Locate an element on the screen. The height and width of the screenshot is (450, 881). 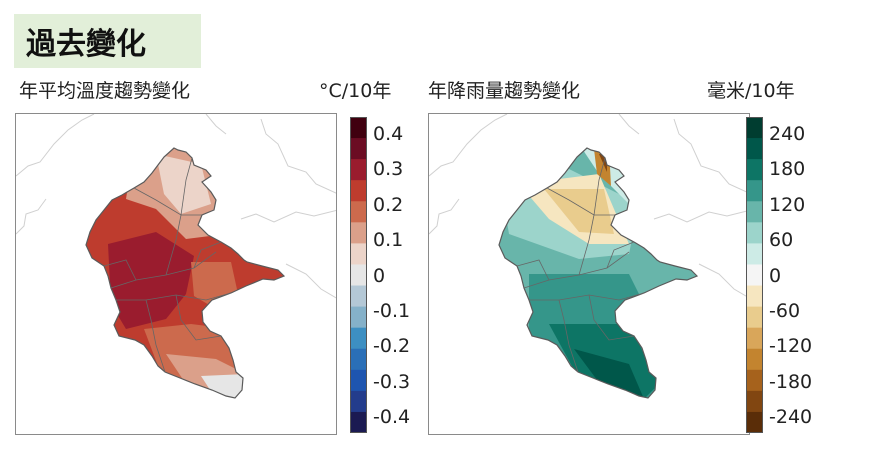
colorbar-tick-label: -180 is located at coordinates (791, 381).